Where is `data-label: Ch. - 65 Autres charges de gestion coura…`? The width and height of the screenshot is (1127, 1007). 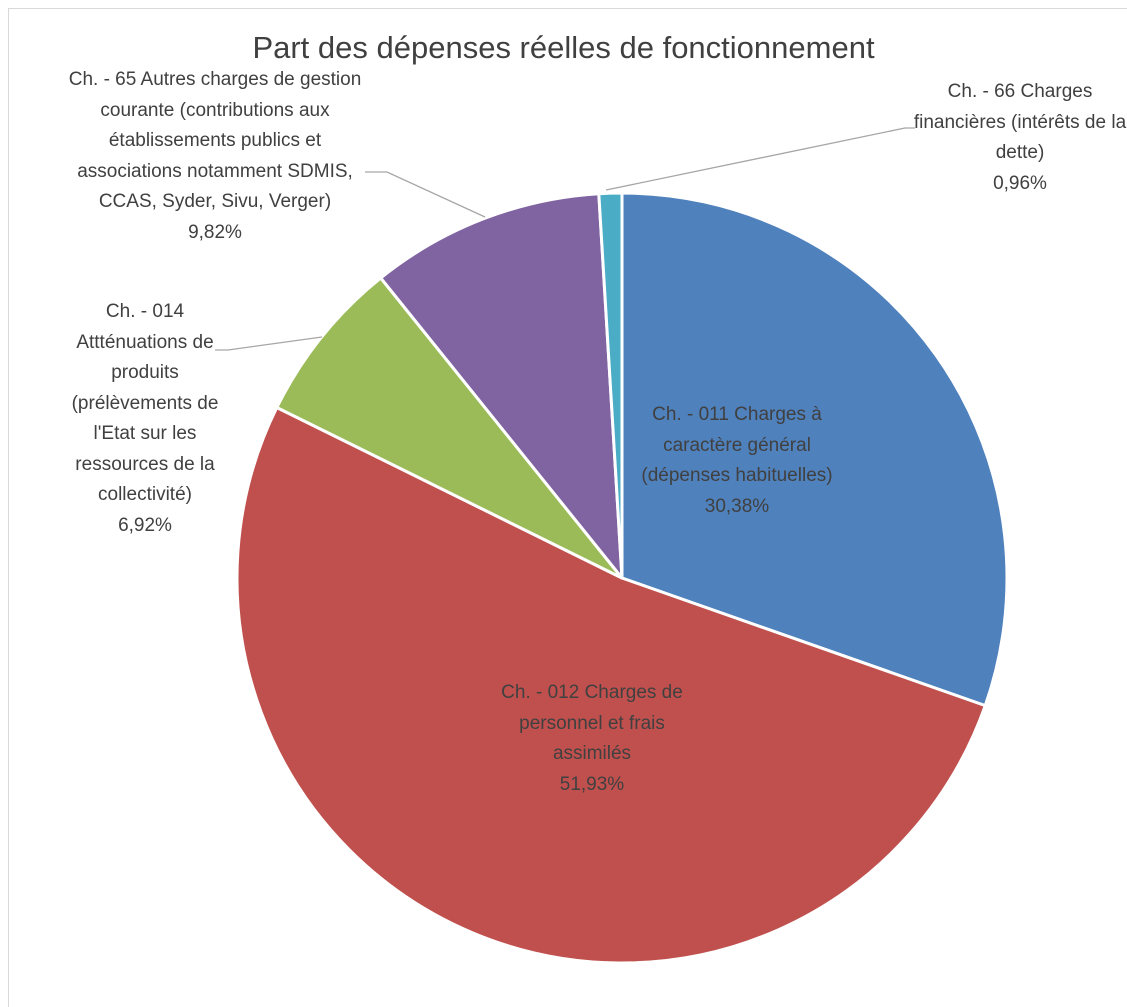 data-label: Ch. - 65 Autres charges de gestion coura… is located at coordinates (215, 156).